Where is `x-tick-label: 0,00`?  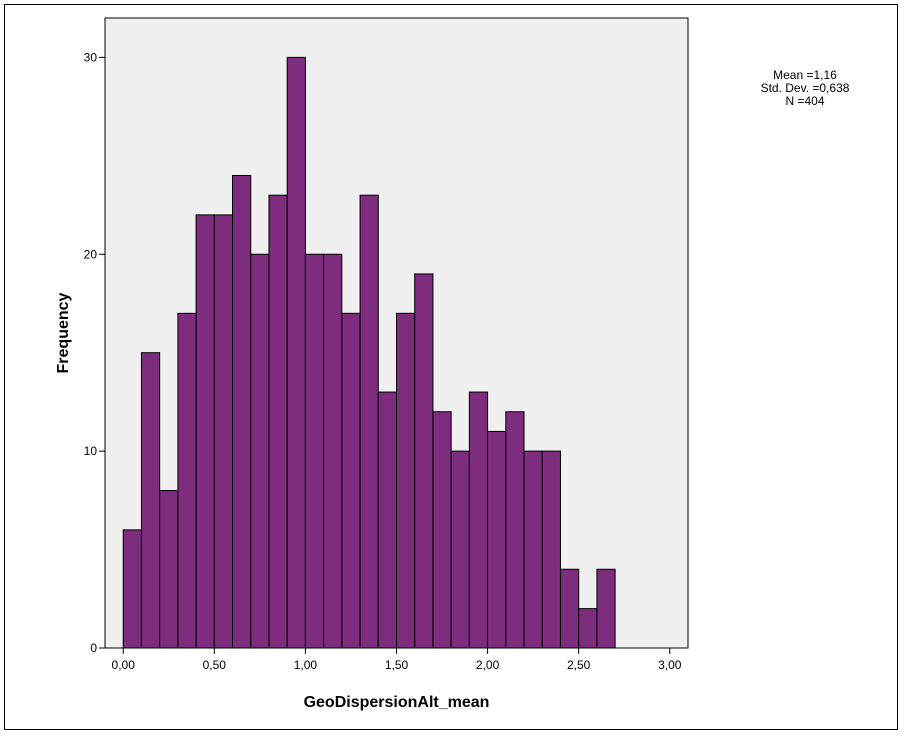 x-tick-label: 0,00 is located at coordinates (124, 665).